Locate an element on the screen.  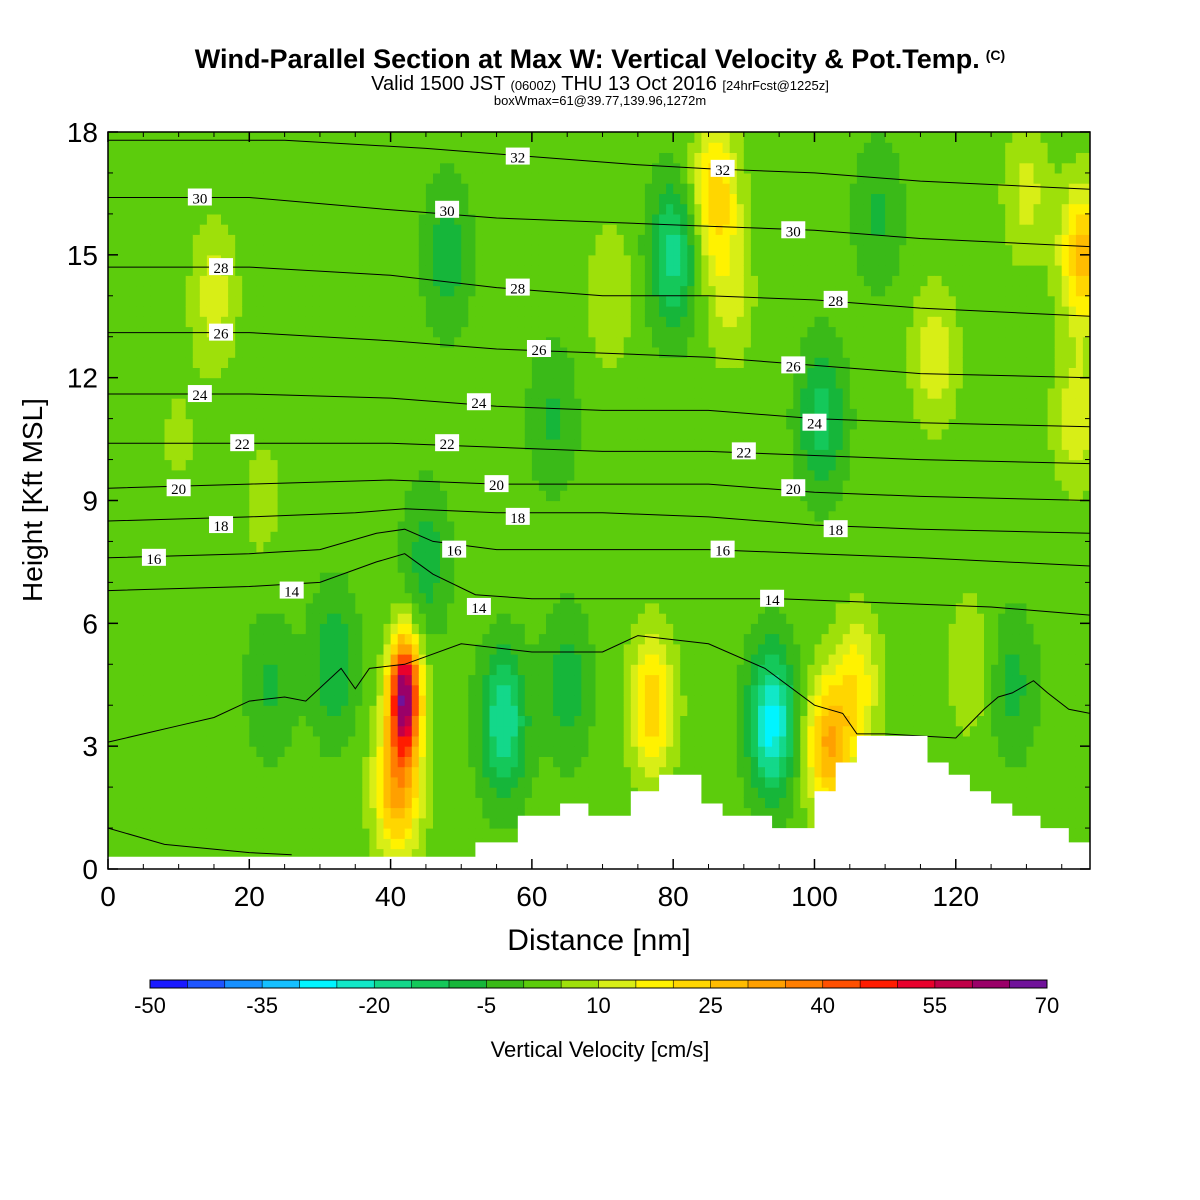
valid-date: THU 13 Oct 2016 is located at coordinates (639, 84).